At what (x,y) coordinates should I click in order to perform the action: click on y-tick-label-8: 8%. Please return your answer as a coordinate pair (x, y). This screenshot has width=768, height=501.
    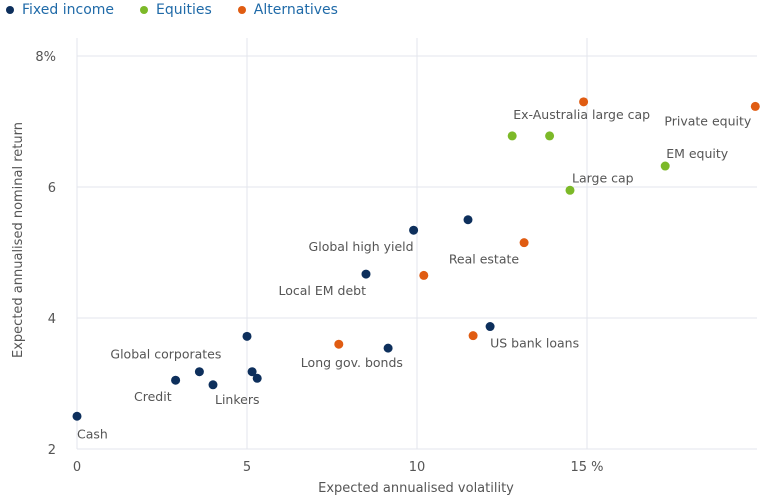
    Looking at the image, I should click on (45, 57).